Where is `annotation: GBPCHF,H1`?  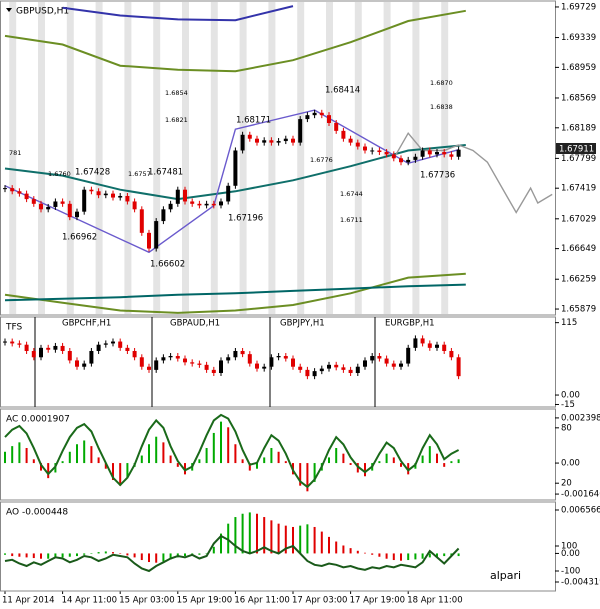 annotation: GBPCHF,H1 is located at coordinates (86, 324).